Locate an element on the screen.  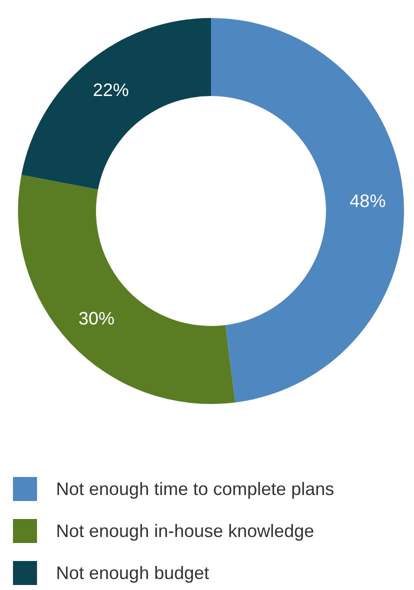
data-label: 30% is located at coordinates (96, 318).